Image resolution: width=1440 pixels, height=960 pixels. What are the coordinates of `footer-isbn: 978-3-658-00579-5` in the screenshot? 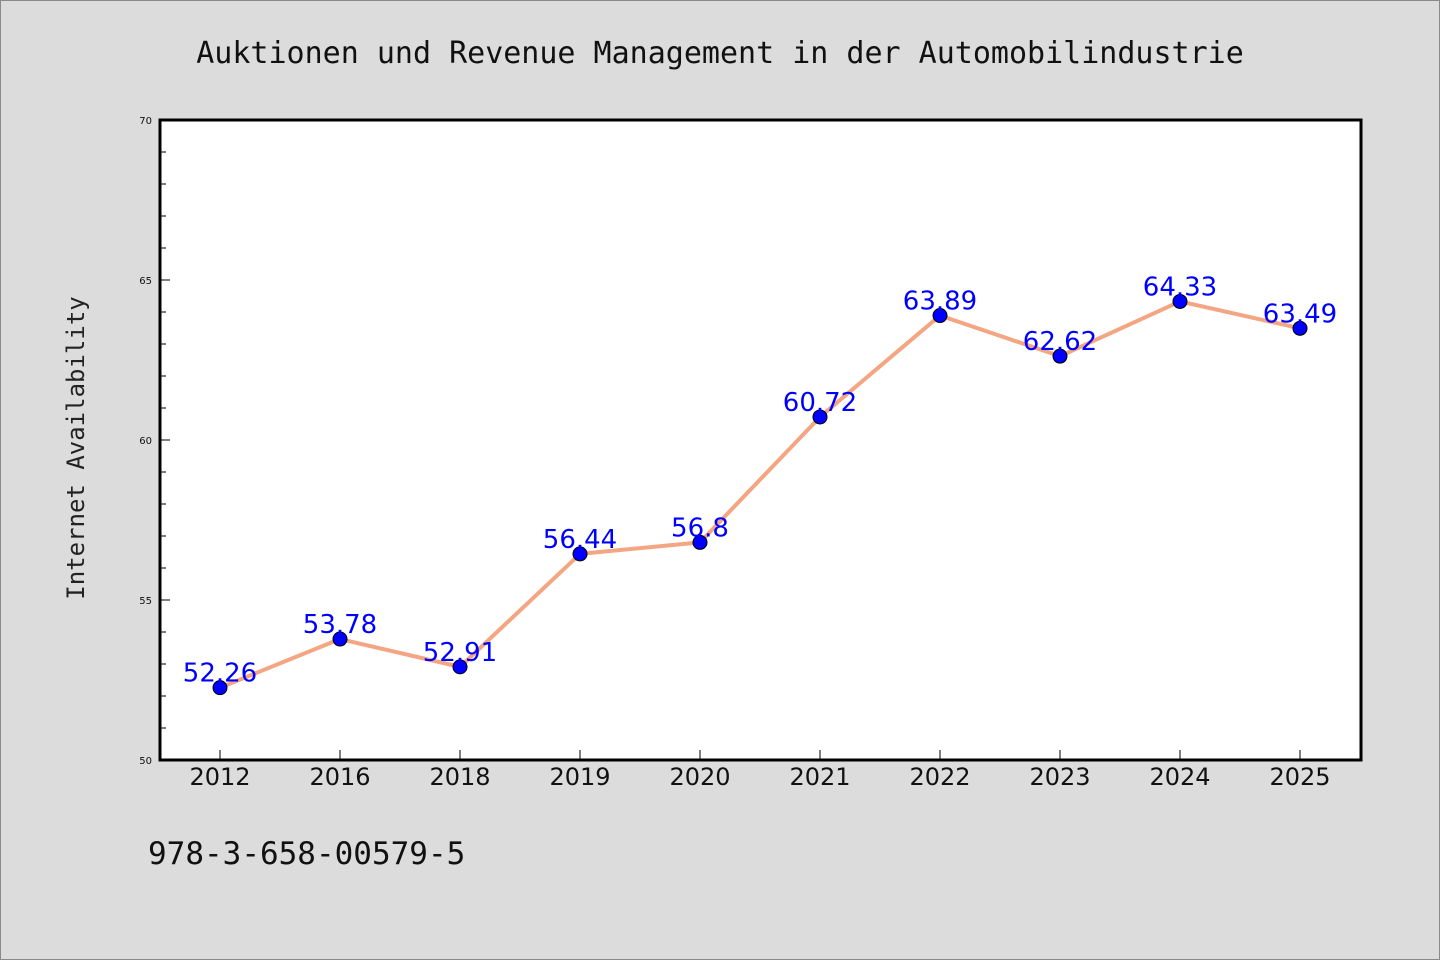 It's located at (306, 854).